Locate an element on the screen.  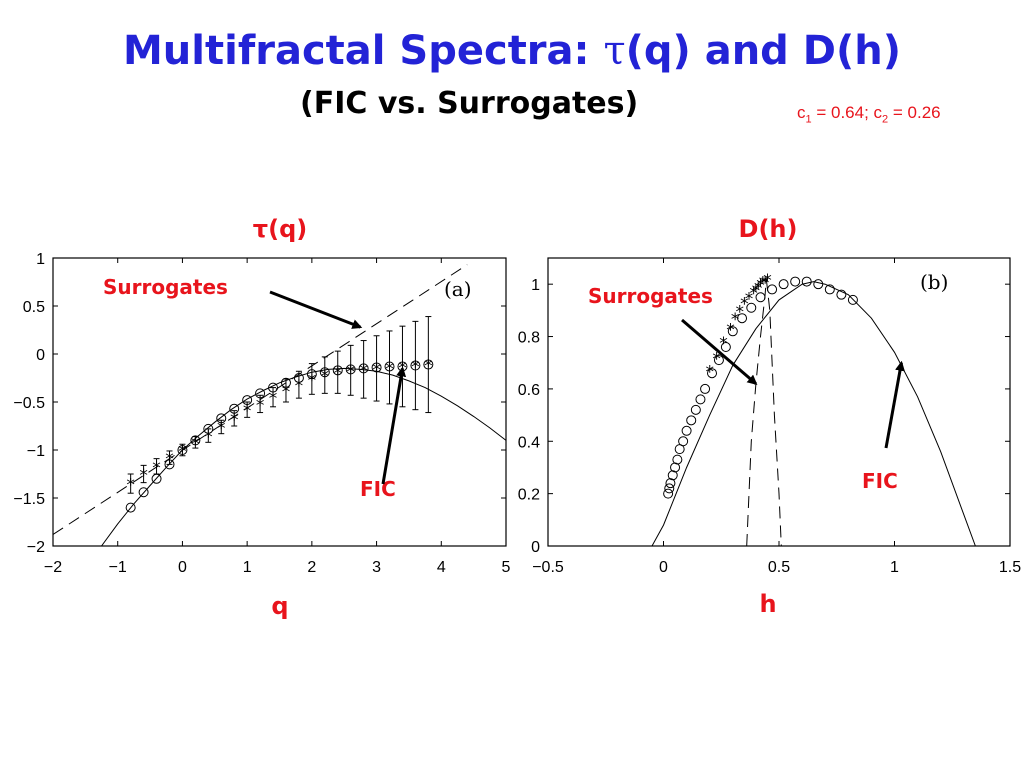
param-c1-value: = 0.64; is located at coordinates (842, 112).